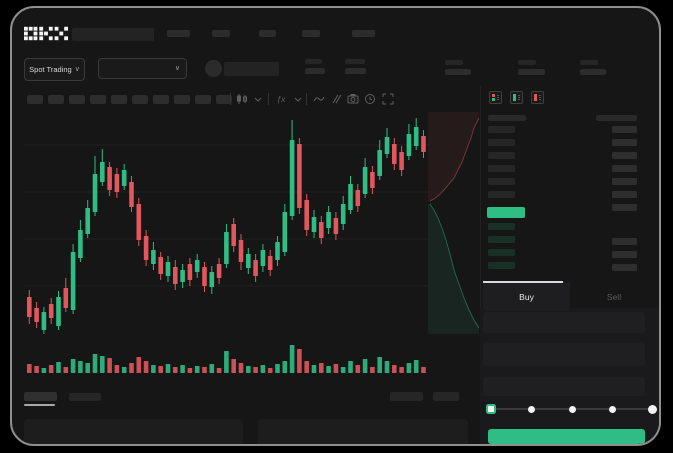 This screenshot has height=453, width=673. I want to click on panel-divider, so click(480, 265).